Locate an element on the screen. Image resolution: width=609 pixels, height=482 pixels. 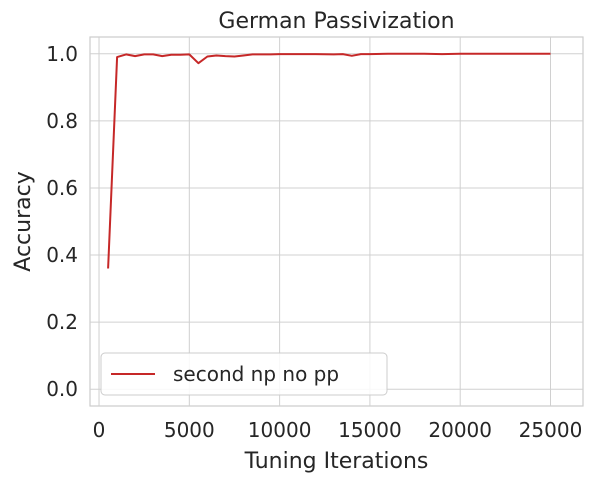
x-tick-label: 10000 is located at coordinates (280, 430).